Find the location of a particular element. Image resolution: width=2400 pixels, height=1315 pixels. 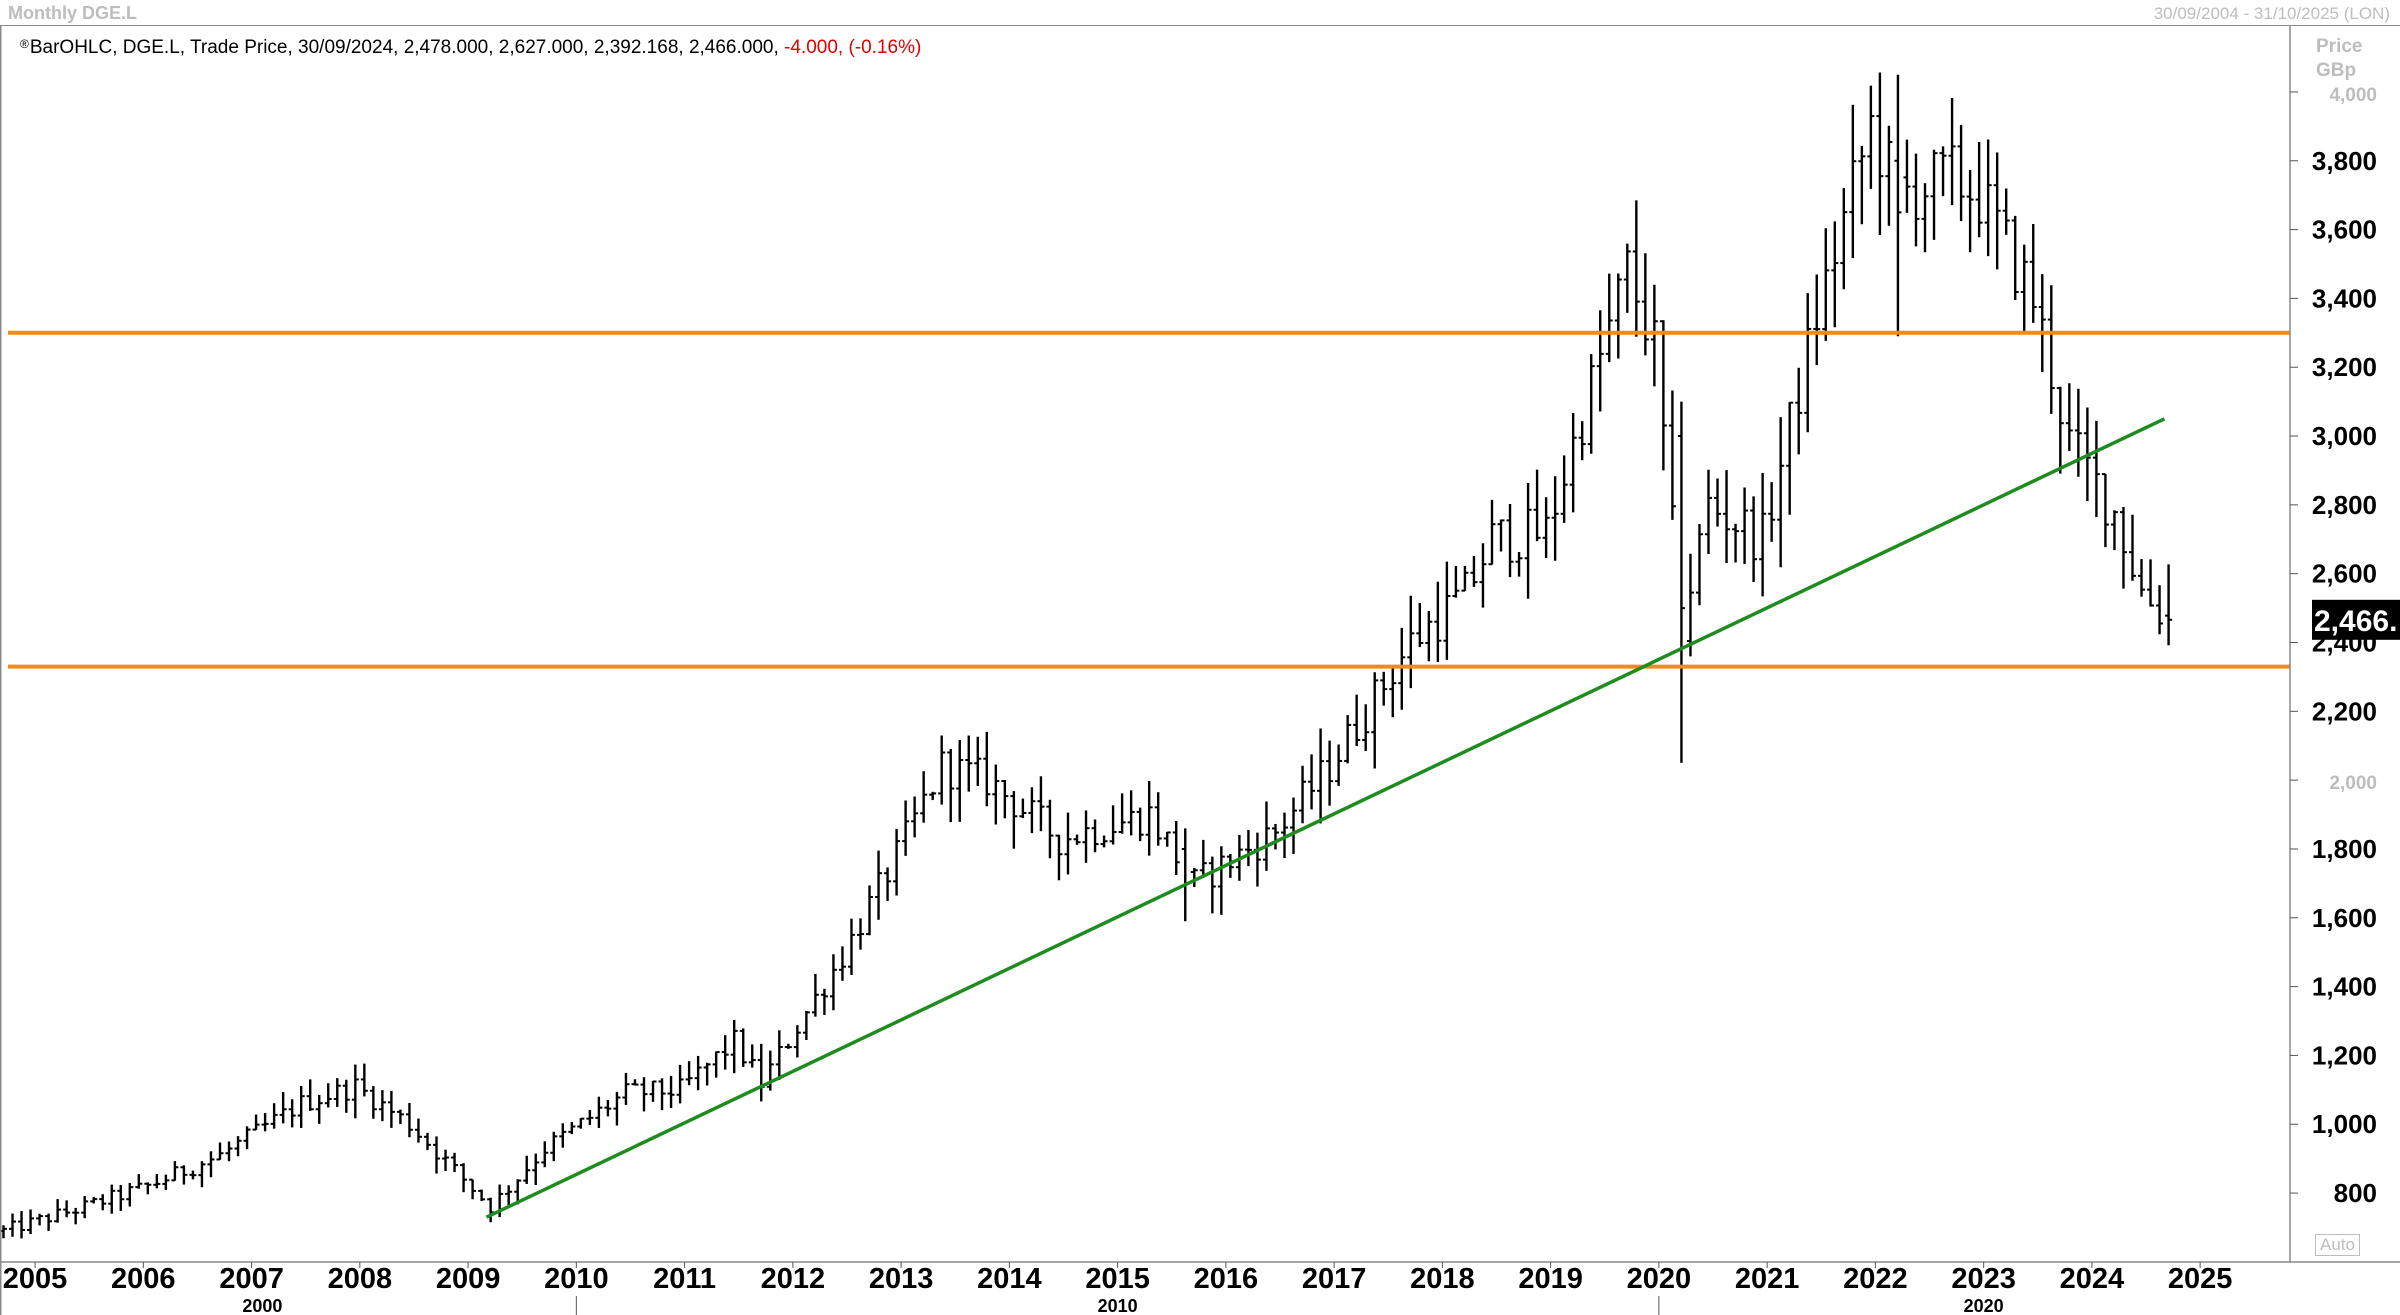

y-tick-label: 4,000 is located at coordinates (2353, 95).